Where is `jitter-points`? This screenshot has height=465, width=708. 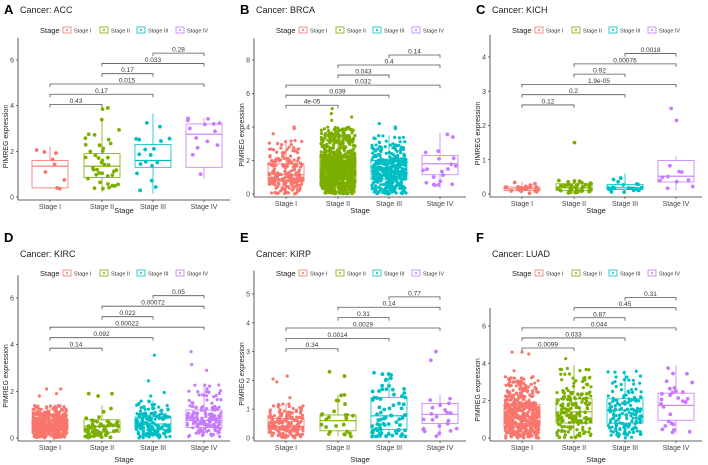
jitter-points is located at coordinates (625, 404).